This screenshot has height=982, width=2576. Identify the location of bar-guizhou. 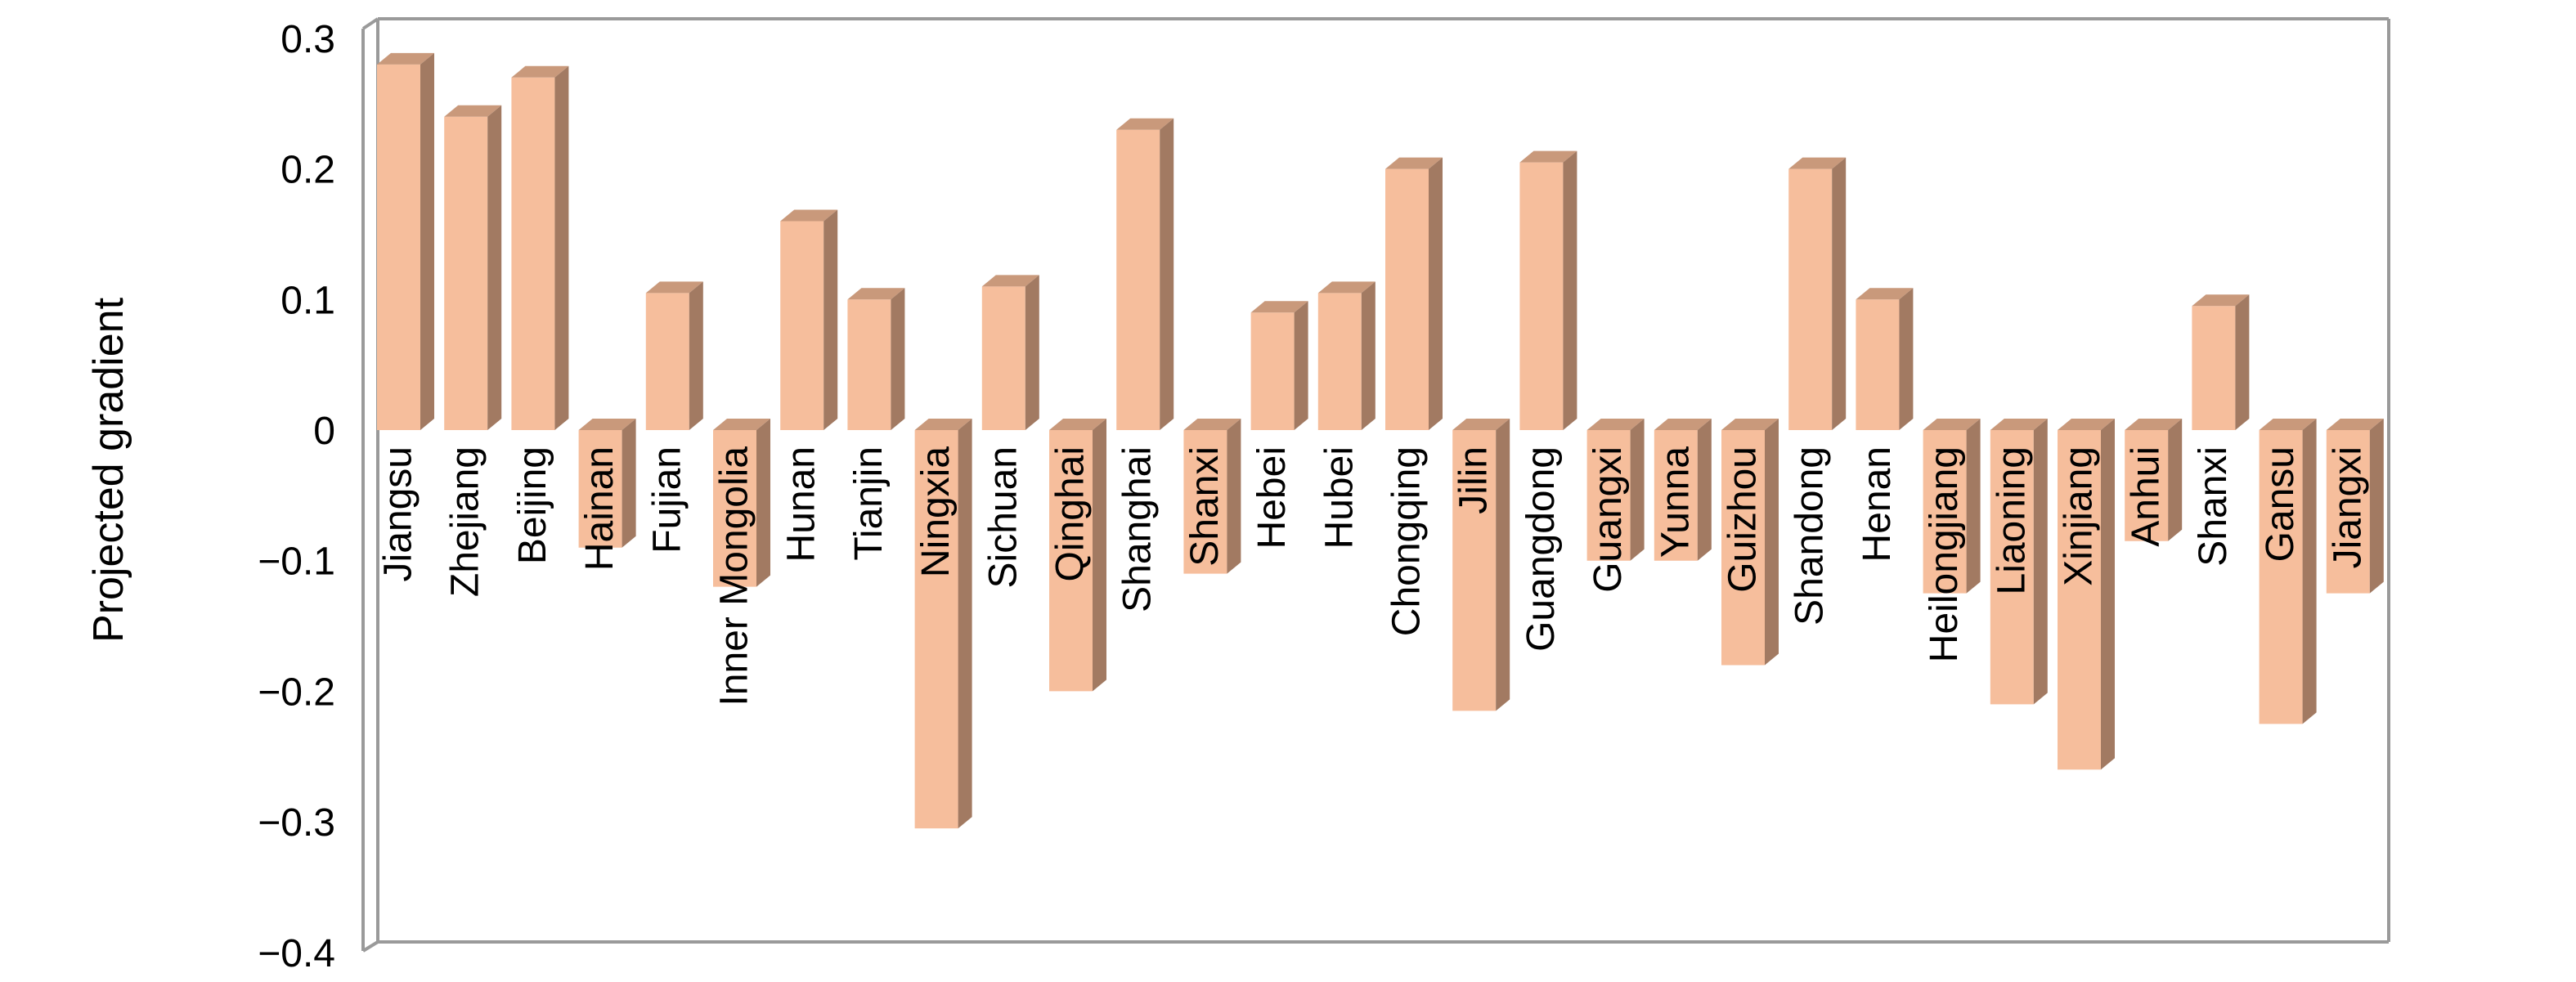
(1750, 542).